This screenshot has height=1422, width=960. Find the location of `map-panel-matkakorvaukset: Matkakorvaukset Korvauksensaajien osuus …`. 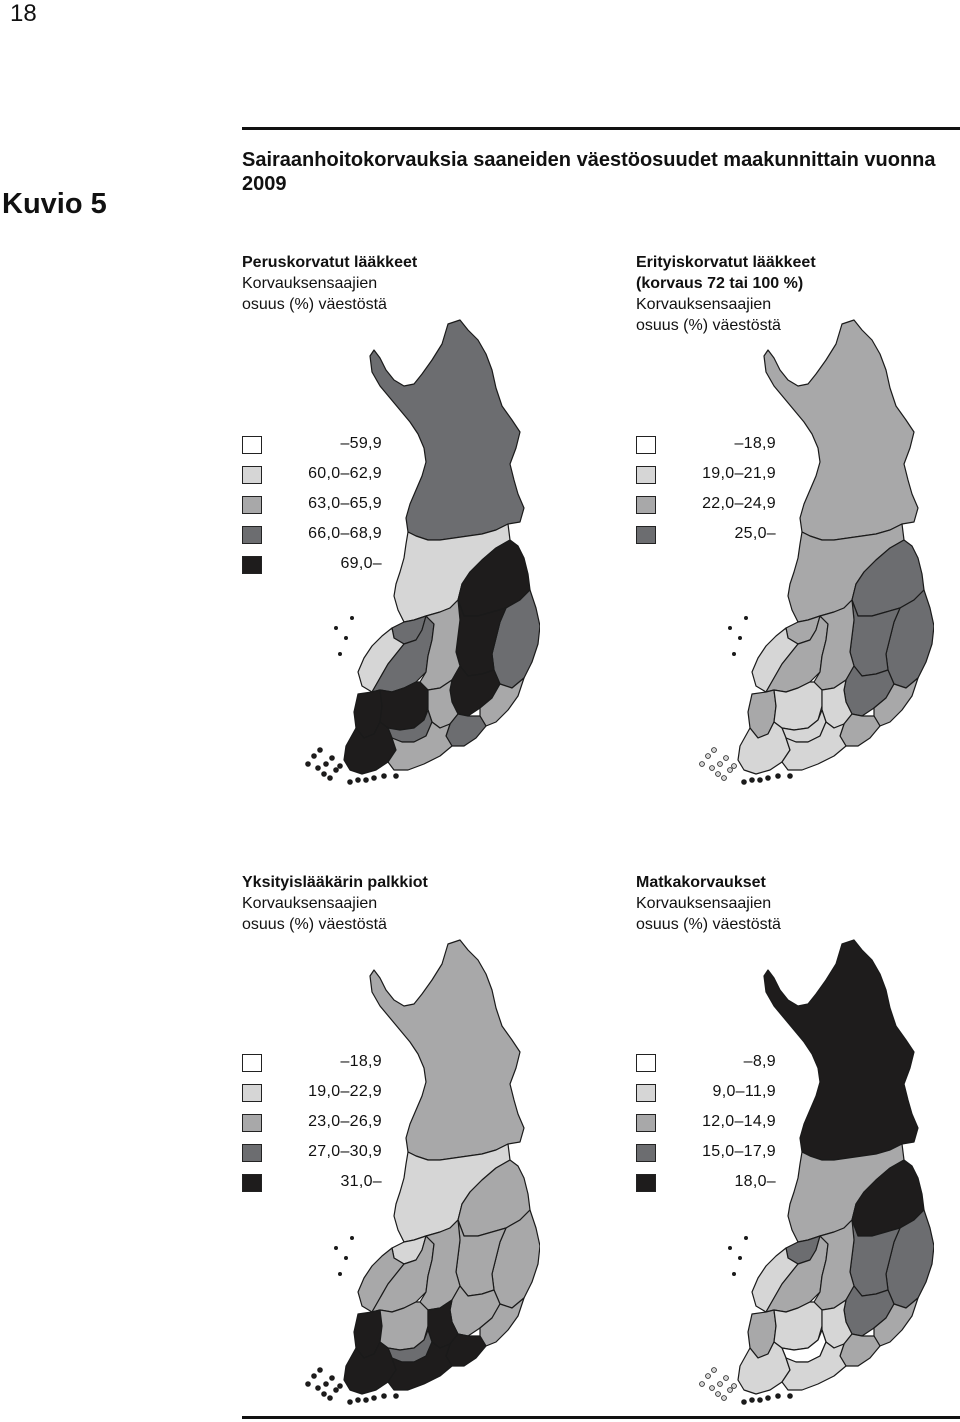

map-panel-matkakorvaukset: Matkakorvaukset Korvauksensaajien osuus … is located at coordinates (798, 1142).